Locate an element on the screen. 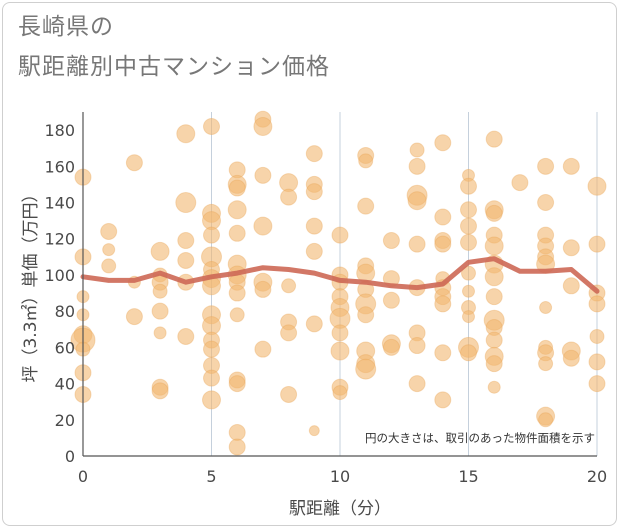 The width and height of the screenshot is (621, 530). y-tick-label: 0 is located at coordinates (70, 456).